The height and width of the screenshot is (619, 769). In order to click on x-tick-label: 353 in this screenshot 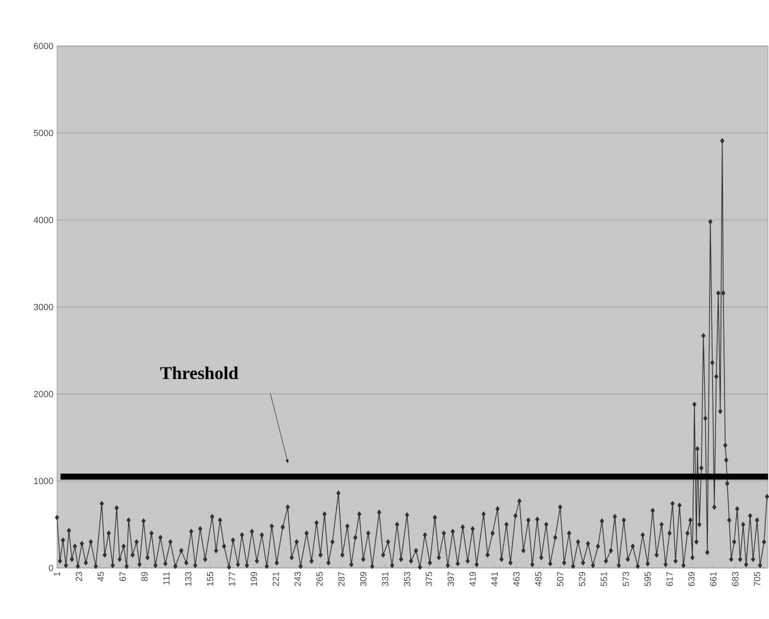, I will do `click(407, 579)`.